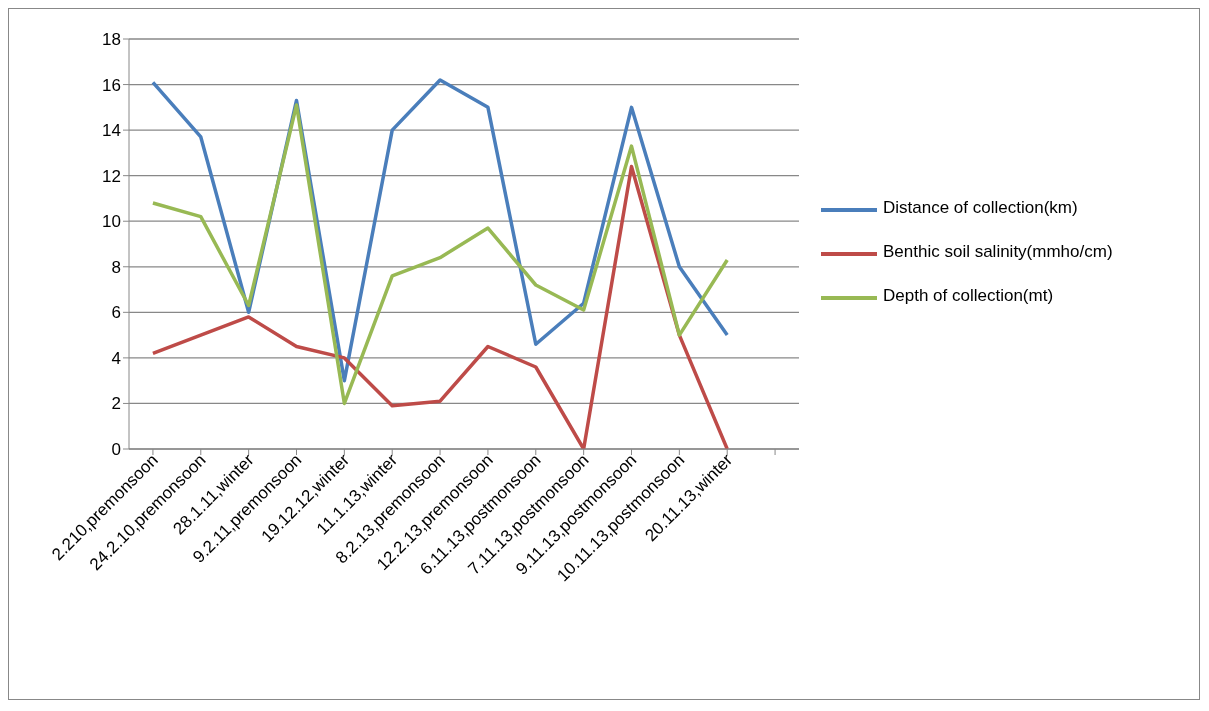 The height and width of the screenshot is (711, 1209). Describe the element at coordinates (116, 358) in the screenshot. I see `y-tick-label: 4` at that location.